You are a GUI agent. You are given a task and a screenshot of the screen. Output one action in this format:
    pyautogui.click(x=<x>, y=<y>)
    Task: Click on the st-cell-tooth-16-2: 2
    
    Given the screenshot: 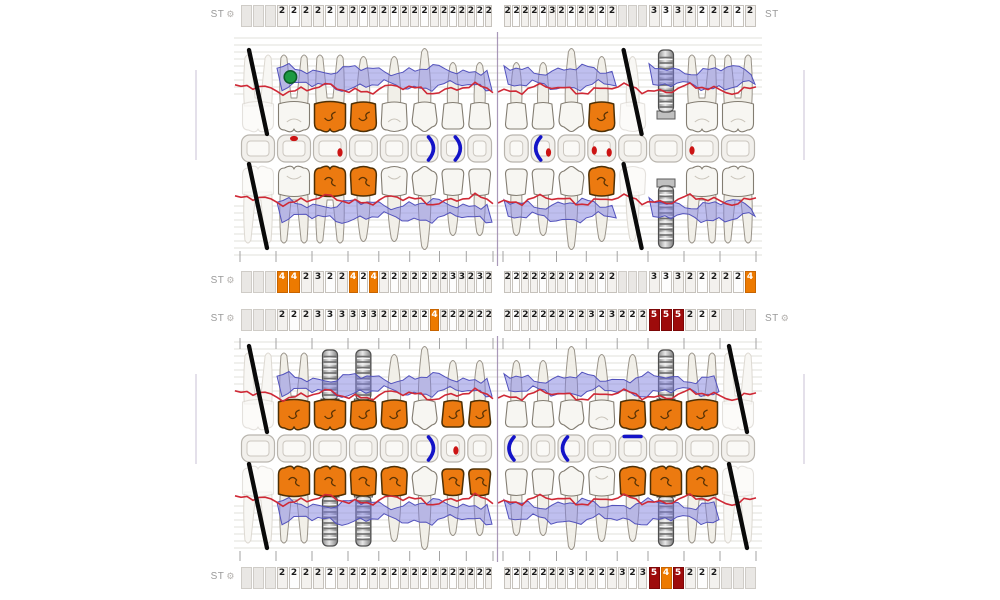 What is the action you would take?
    pyautogui.click(x=330, y=282)
    